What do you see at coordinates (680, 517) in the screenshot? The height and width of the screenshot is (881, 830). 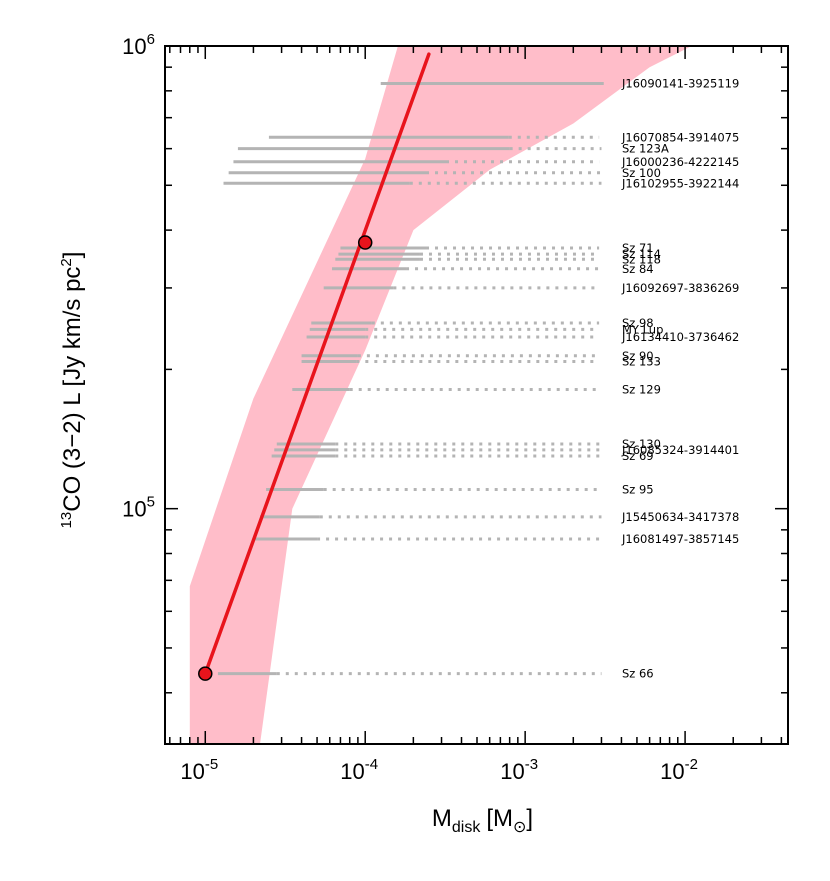 I see `source-label: J15450634-3417378` at bounding box center [680, 517].